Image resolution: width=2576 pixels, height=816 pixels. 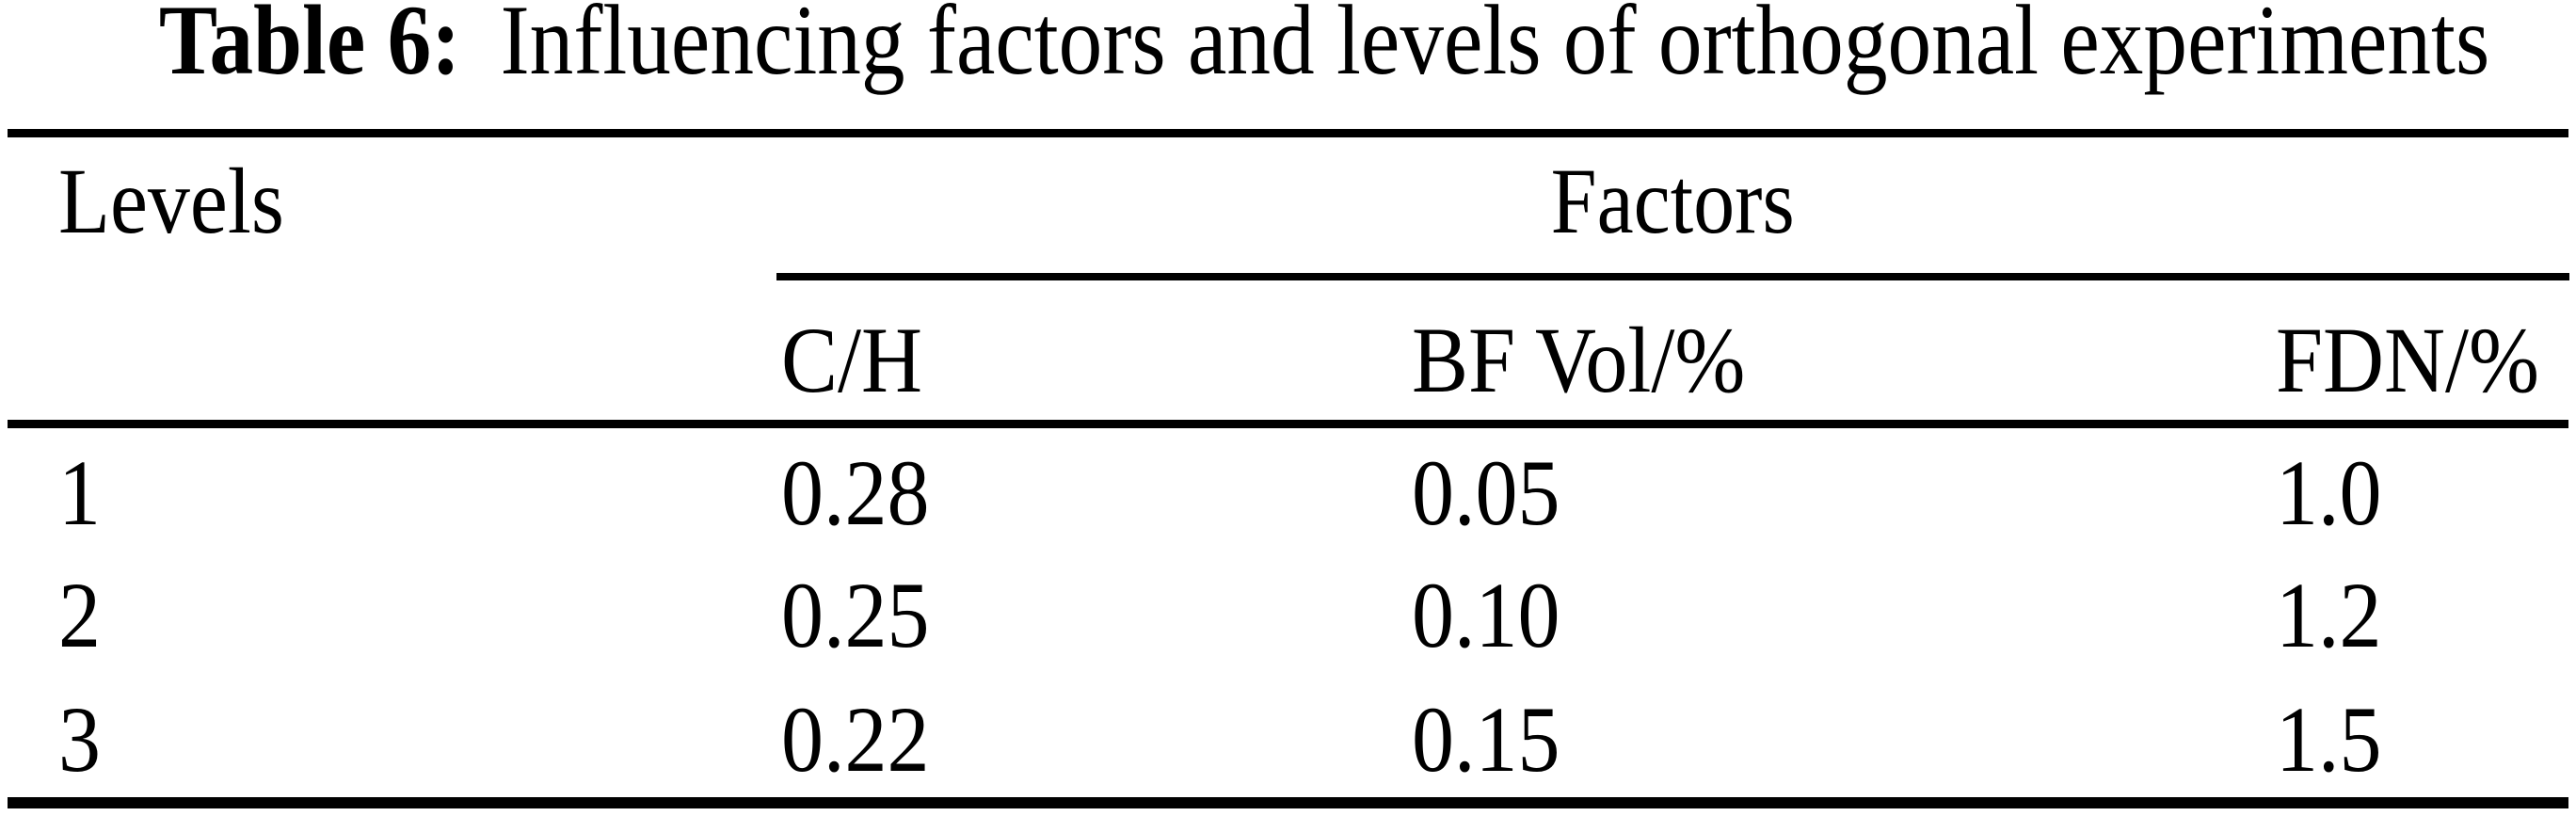 What do you see at coordinates (2408, 360) in the screenshot?
I see `column-header-fdn: FDN/%` at bounding box center [2408, 360].